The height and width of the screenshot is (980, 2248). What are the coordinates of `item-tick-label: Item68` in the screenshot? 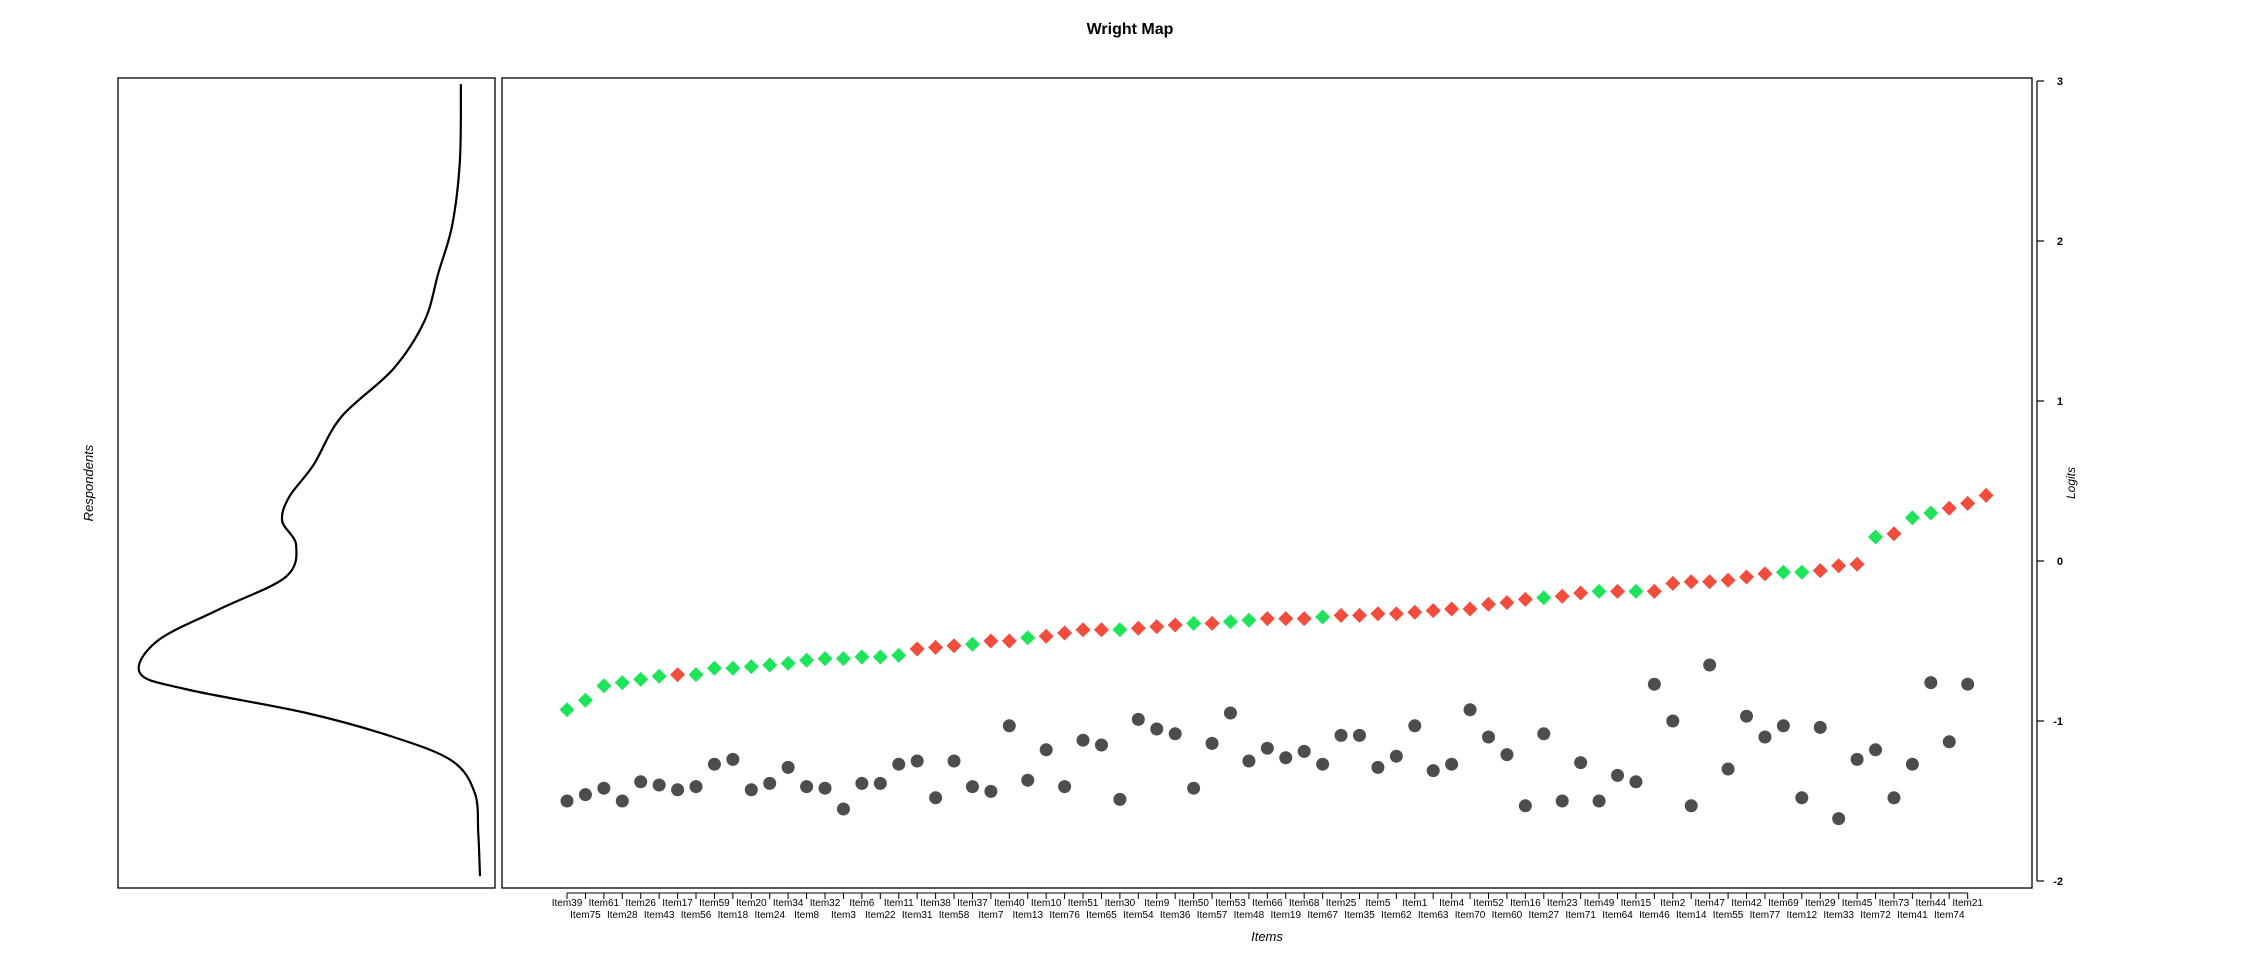 It's located at (1304, 903).